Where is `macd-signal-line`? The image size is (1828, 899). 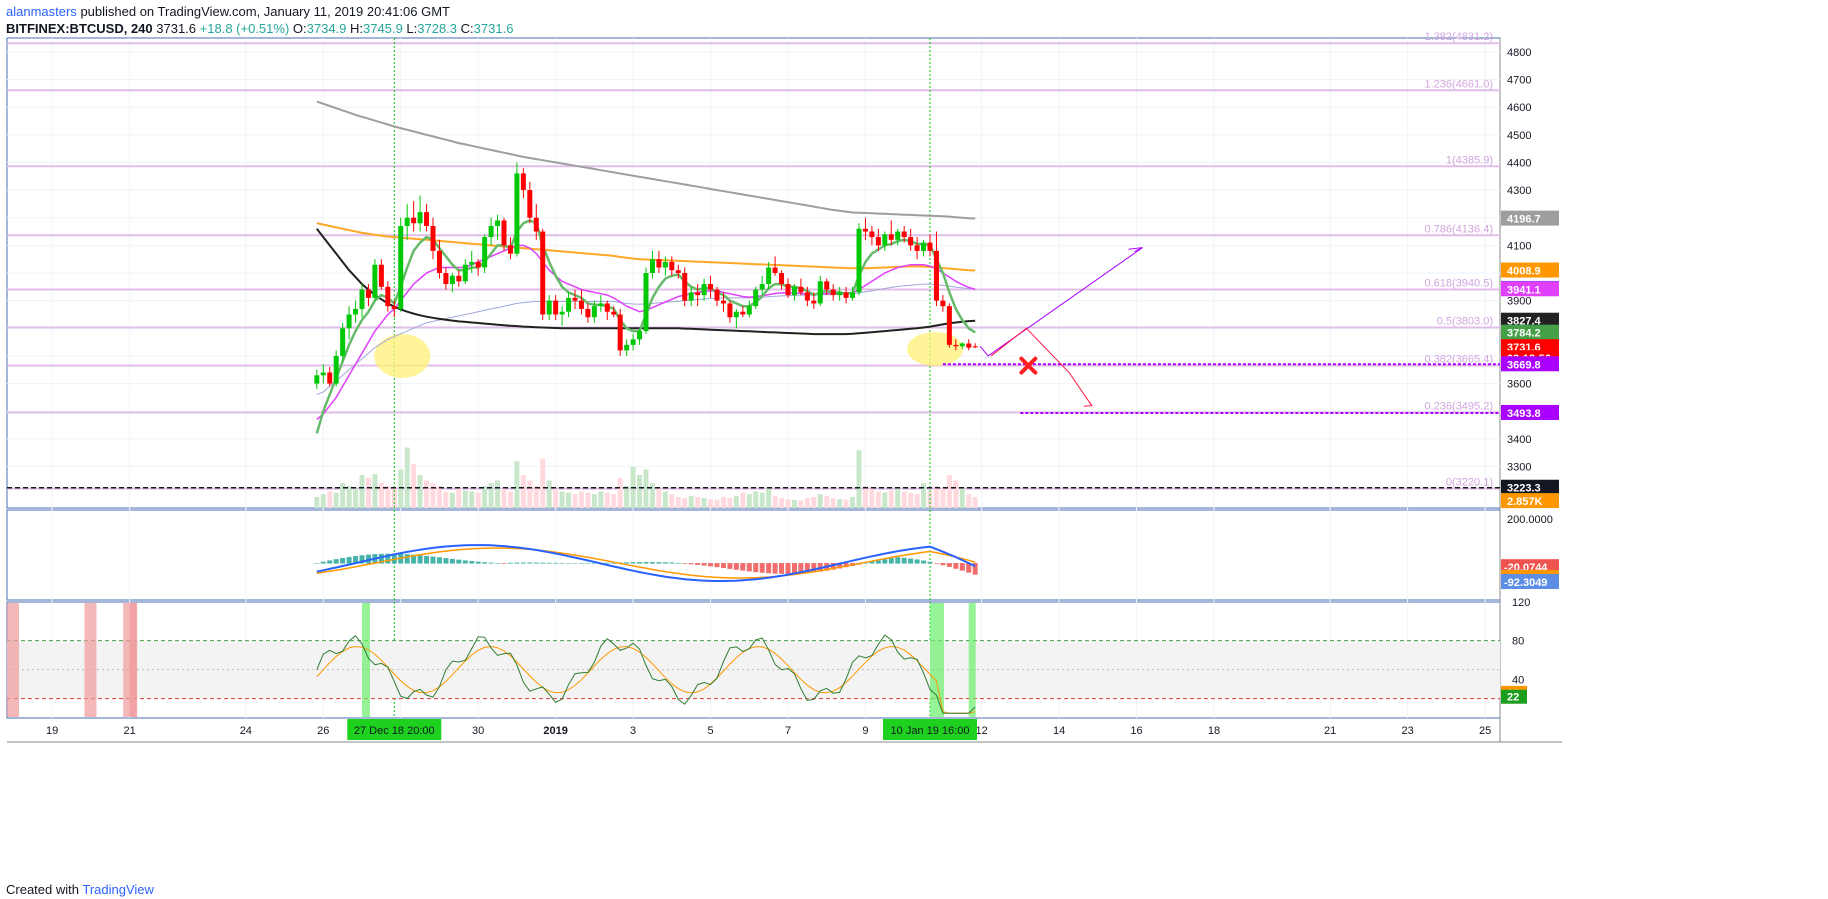
macd-signal-line is located at coordinates (646, 563).